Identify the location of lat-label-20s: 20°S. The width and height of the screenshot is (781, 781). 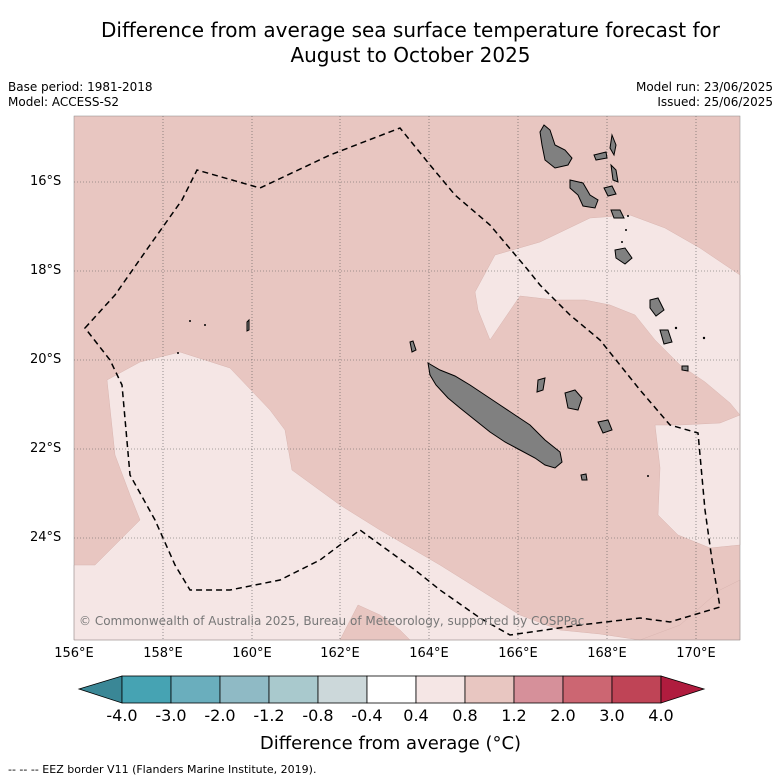
(46, 359).